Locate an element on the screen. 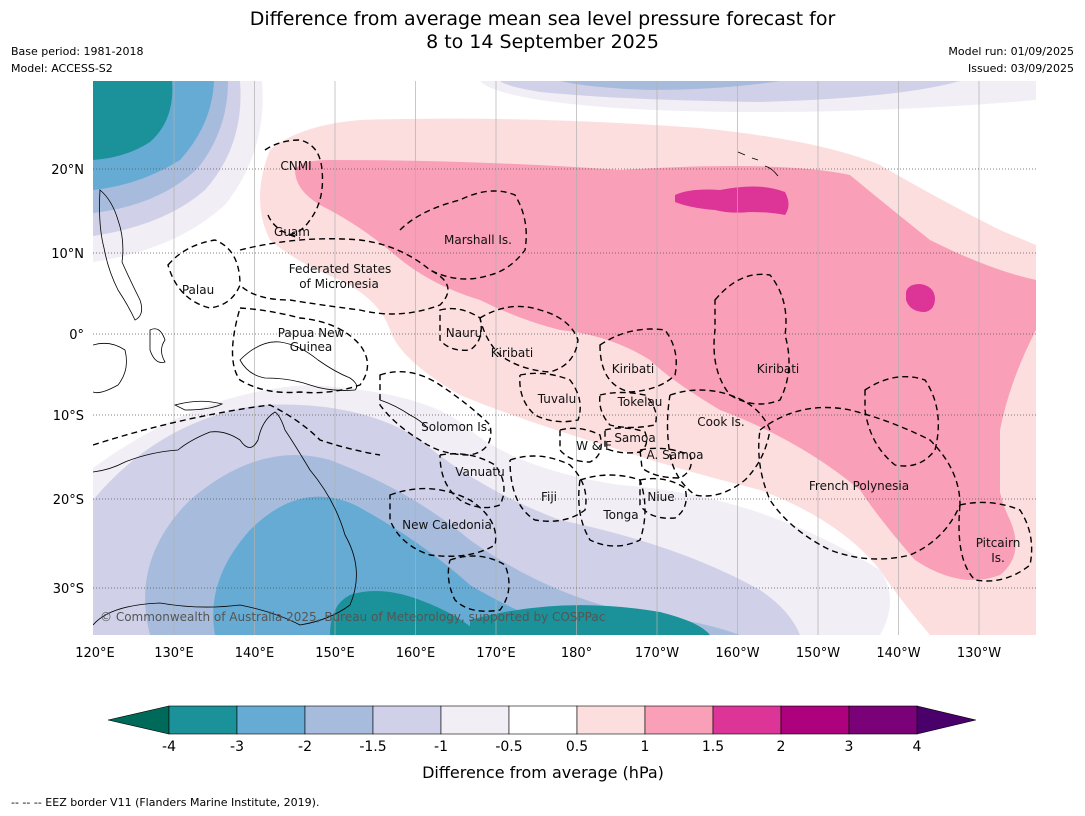  eez-pitcairn is located at coordinates (995, 541).